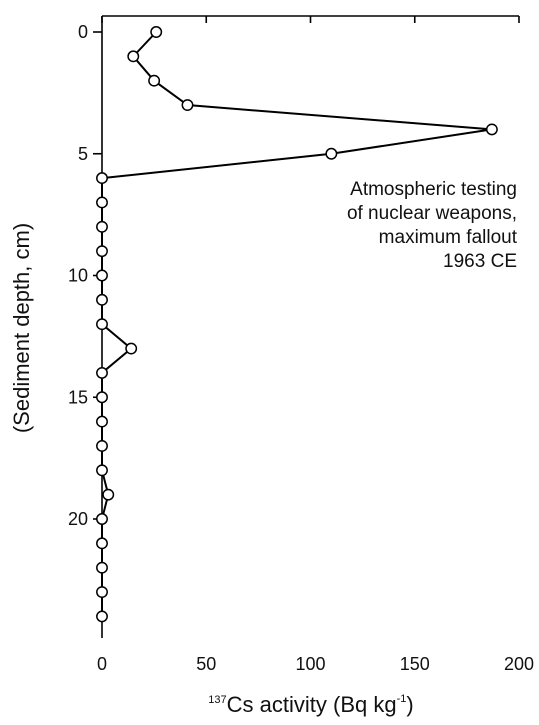 The width and height of the screenshot is (539, 725). Describe the element at coordinates (409, 704) in the screenshot. I see `x-axis-title-close: )` at that location.